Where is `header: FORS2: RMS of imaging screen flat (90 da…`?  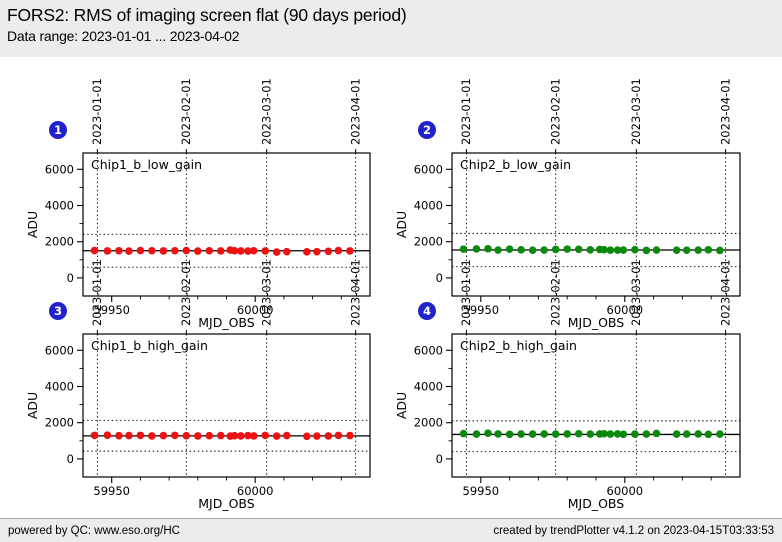 header: FORS2: RMS of imaging screen flat (90 da… is located at coordinates (391, 28).